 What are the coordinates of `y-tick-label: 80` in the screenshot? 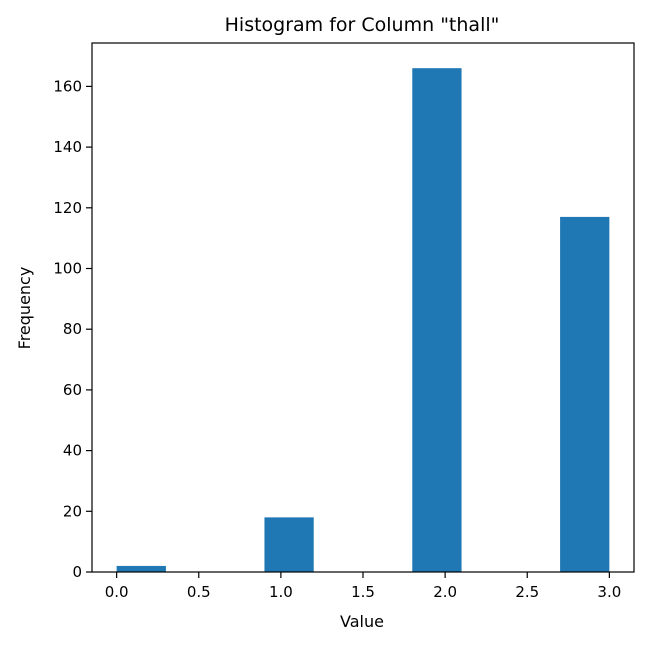 It's located at (72, 329).